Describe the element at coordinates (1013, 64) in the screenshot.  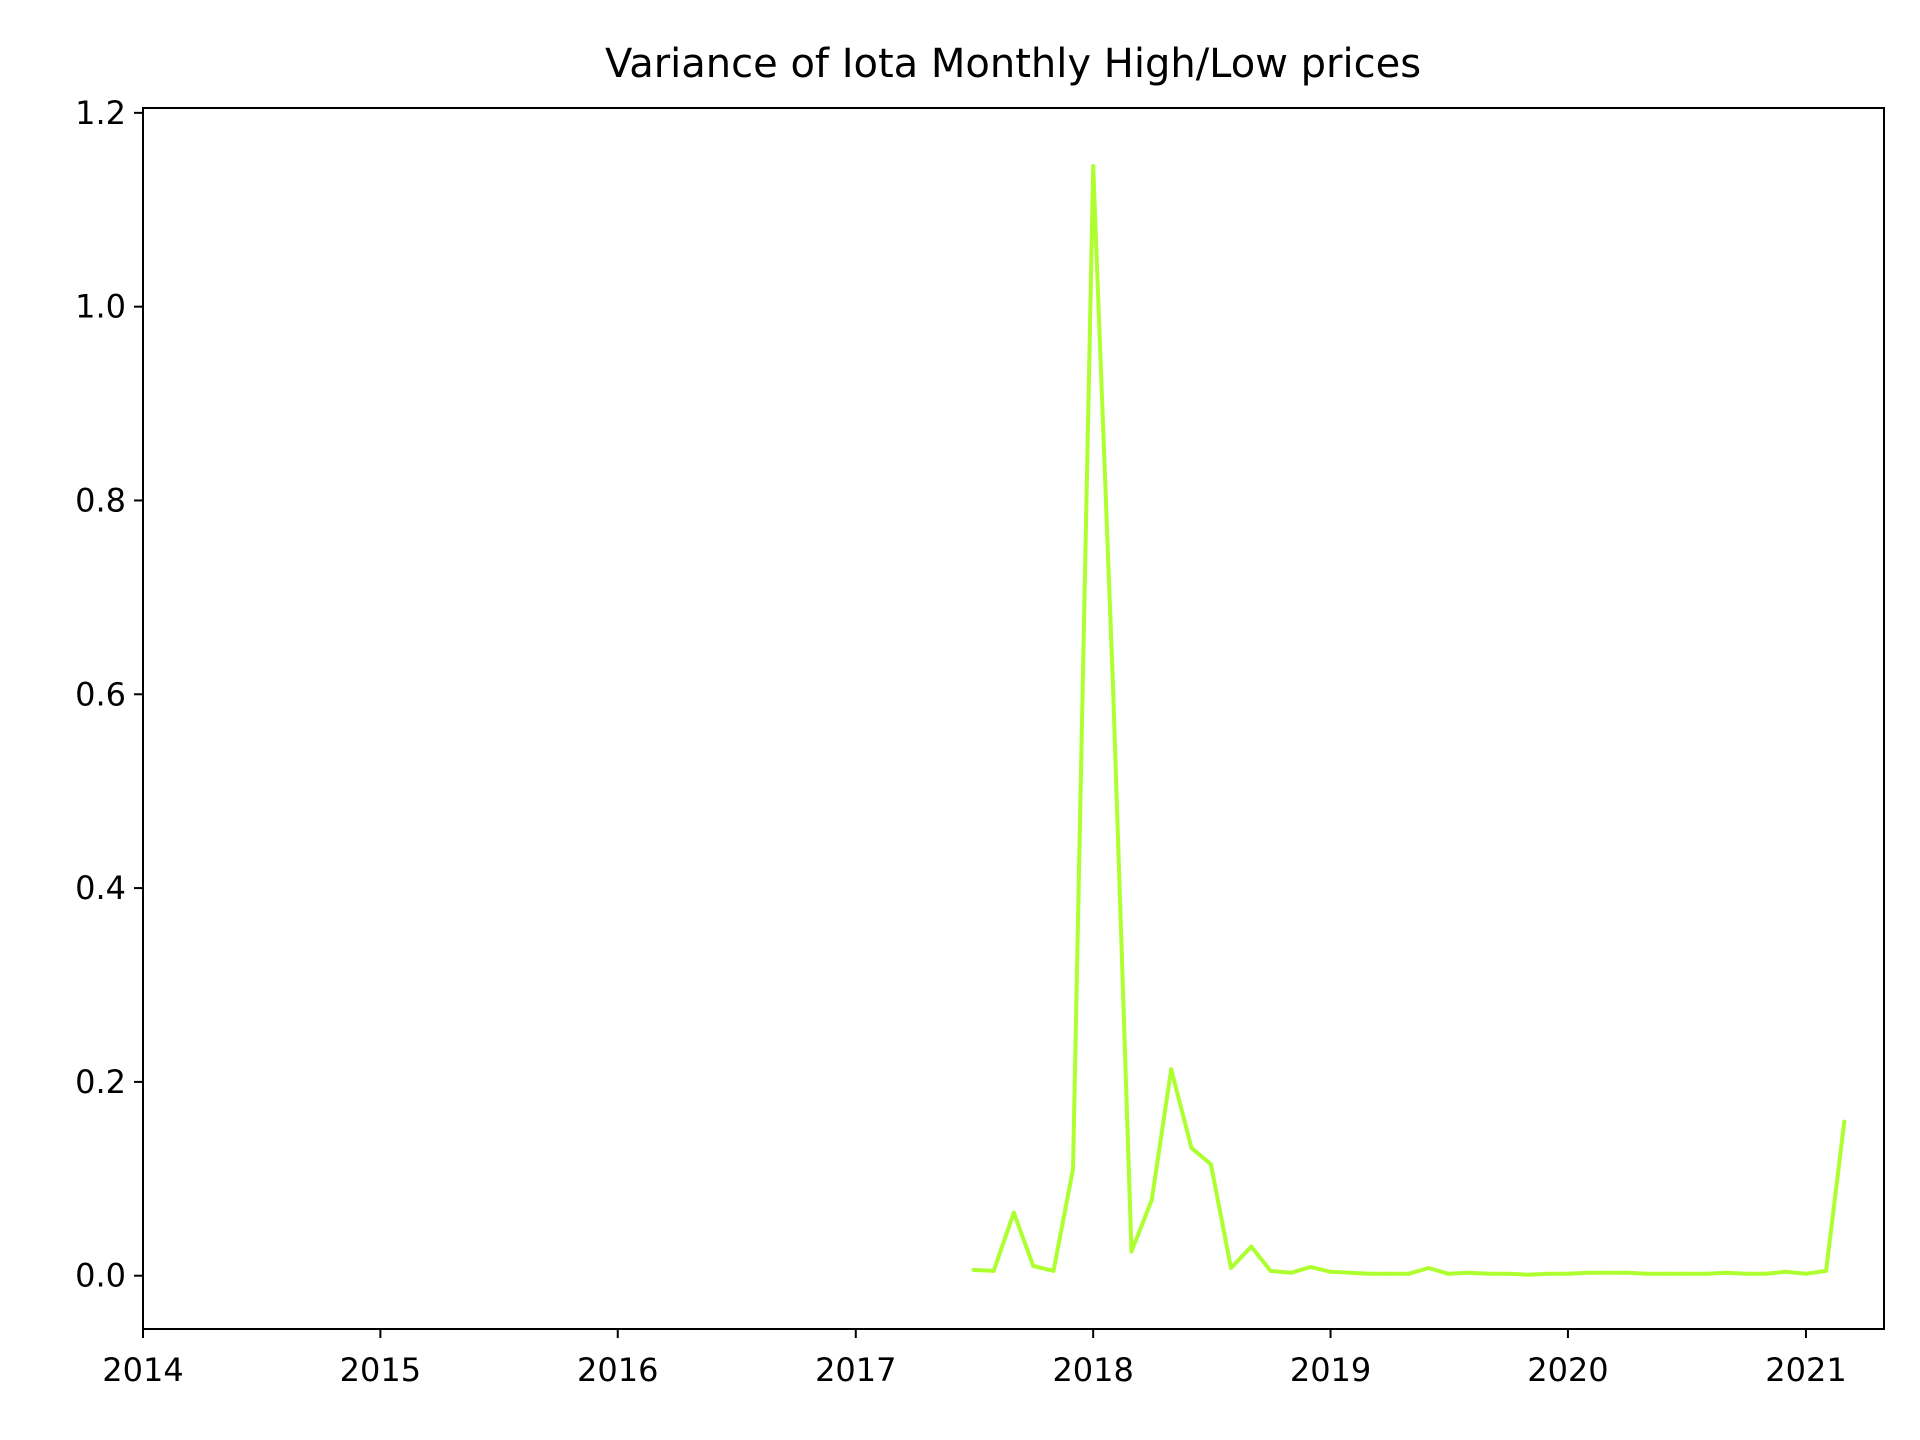
I see `chart-title: Variance of Iota Monthly High/Low prices` at that location.